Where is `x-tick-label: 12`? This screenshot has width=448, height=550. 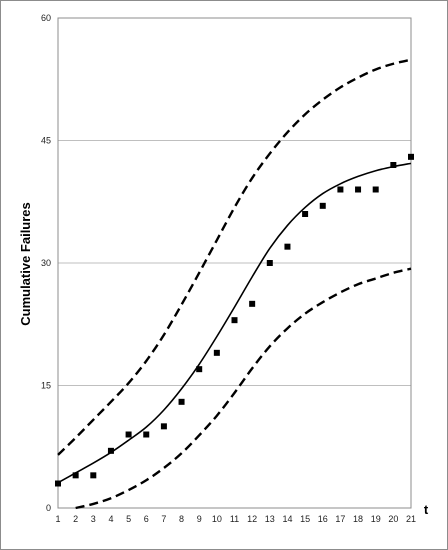 x-tick-label: 12 is located at coordinates (252, 519).